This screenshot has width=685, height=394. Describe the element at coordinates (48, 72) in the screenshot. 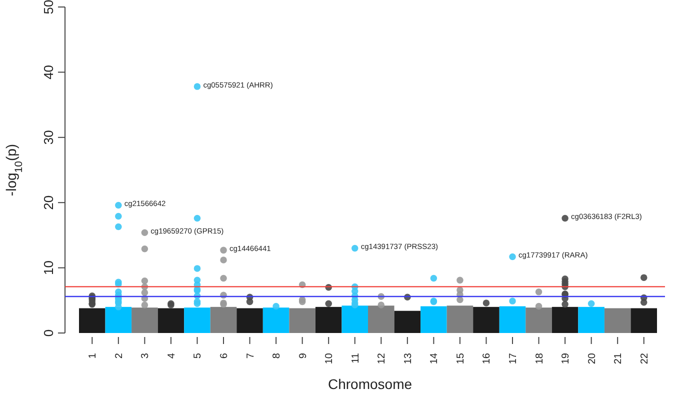

I see `y-tick-label: 40` at that location.